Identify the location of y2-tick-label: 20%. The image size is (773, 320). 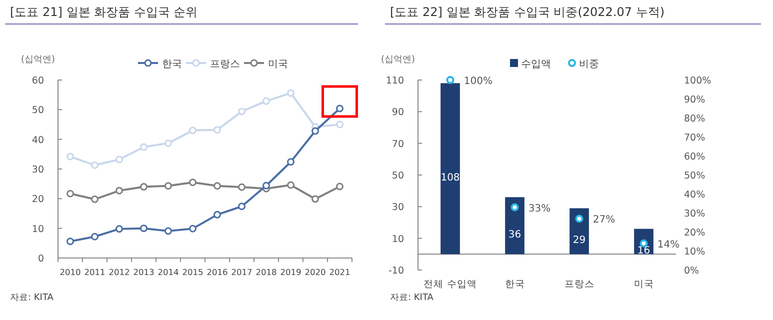
(695, 233).